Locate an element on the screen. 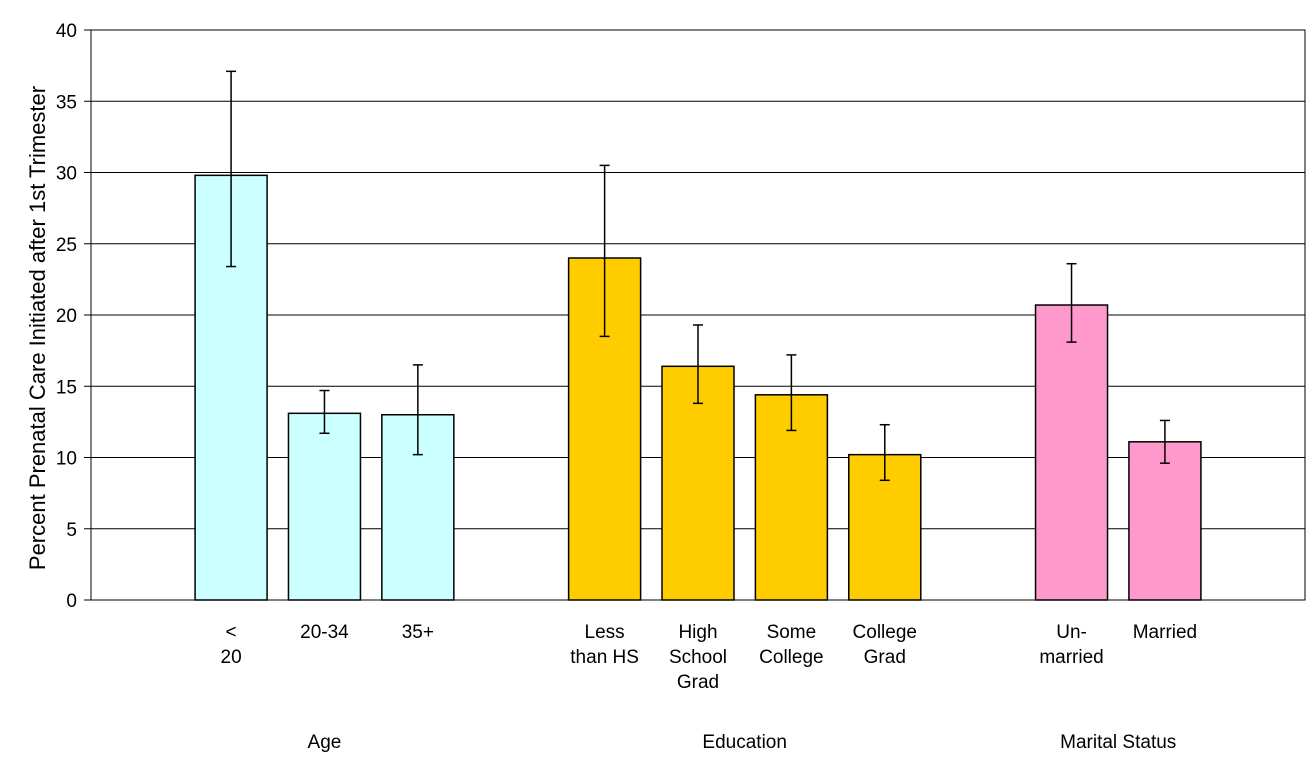  category-label-line: 20-34 is located at coordinates (324, 632).